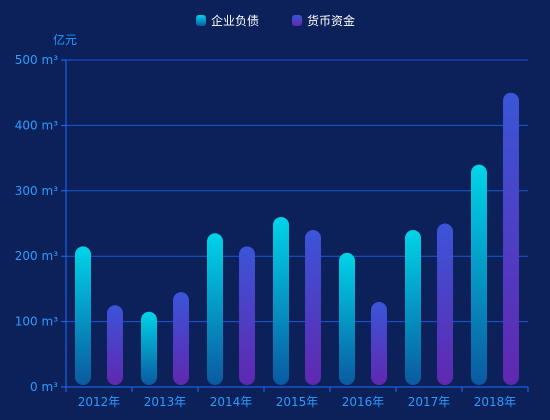 The height and width of the screenshot is (420, 550). Describe the element at coordinates (65, 40) in the screenshot. I see `y-axis-unit: 亿元` at that location.